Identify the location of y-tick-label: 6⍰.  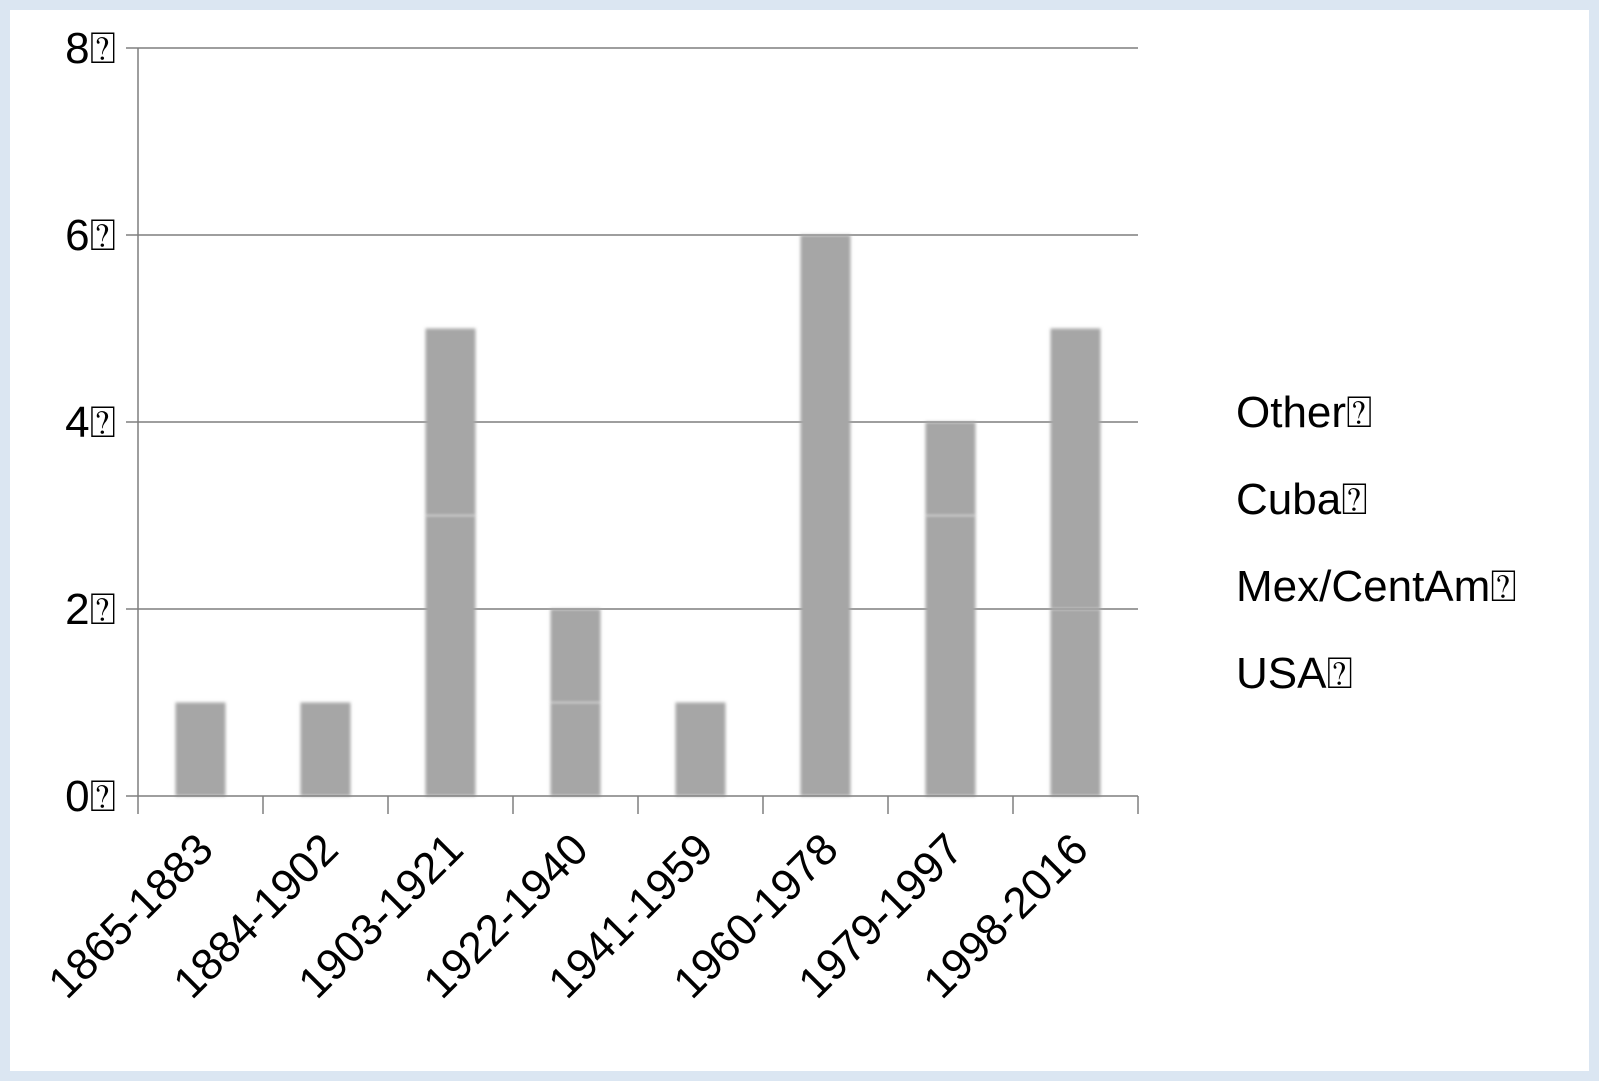
(90, 235).